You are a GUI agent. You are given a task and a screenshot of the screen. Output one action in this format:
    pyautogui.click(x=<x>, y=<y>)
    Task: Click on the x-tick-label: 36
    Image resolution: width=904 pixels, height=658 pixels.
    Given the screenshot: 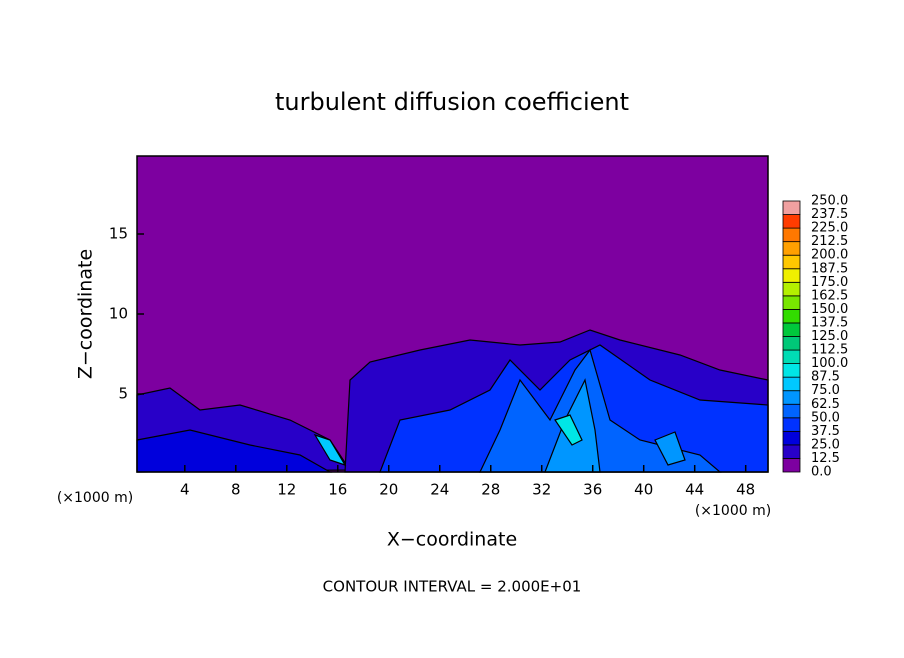 What is the action you would take?
    pyautogui.click(x=592, y=490)
    